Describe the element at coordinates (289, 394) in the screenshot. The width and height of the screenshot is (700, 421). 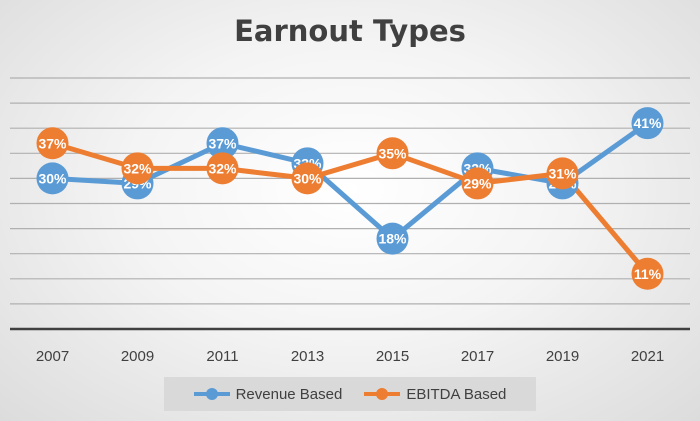
I see `legend-label-revenue: Revenue Based` at that location.